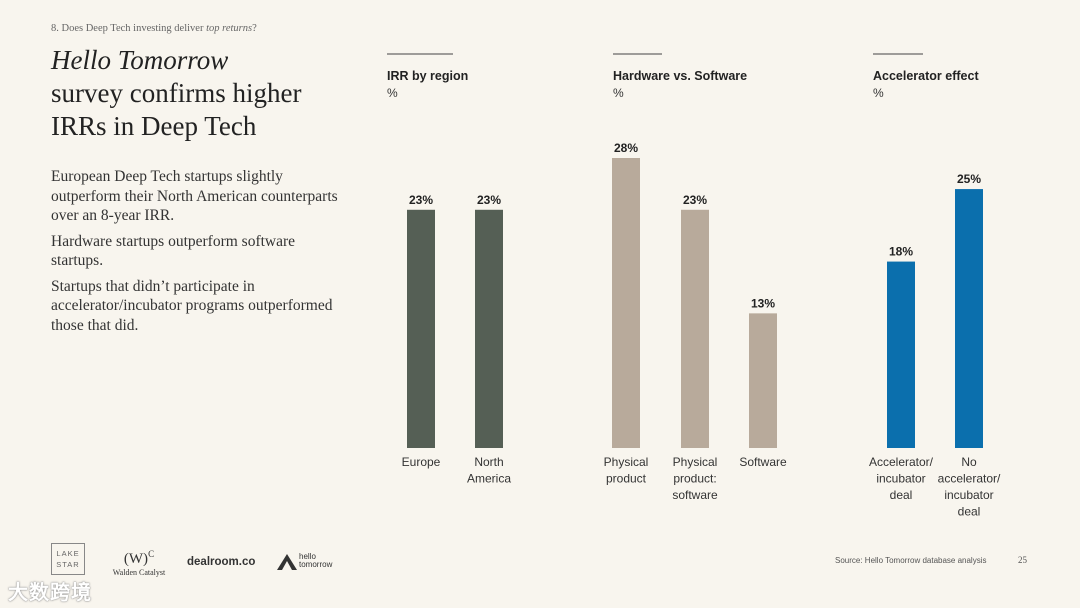 Image resolution: width=1080 pixels, height=608 pixels. Describe the element at coordinates (176, 93) in the screenshot. I see `title-line-1: survey confirms higher` at that location.